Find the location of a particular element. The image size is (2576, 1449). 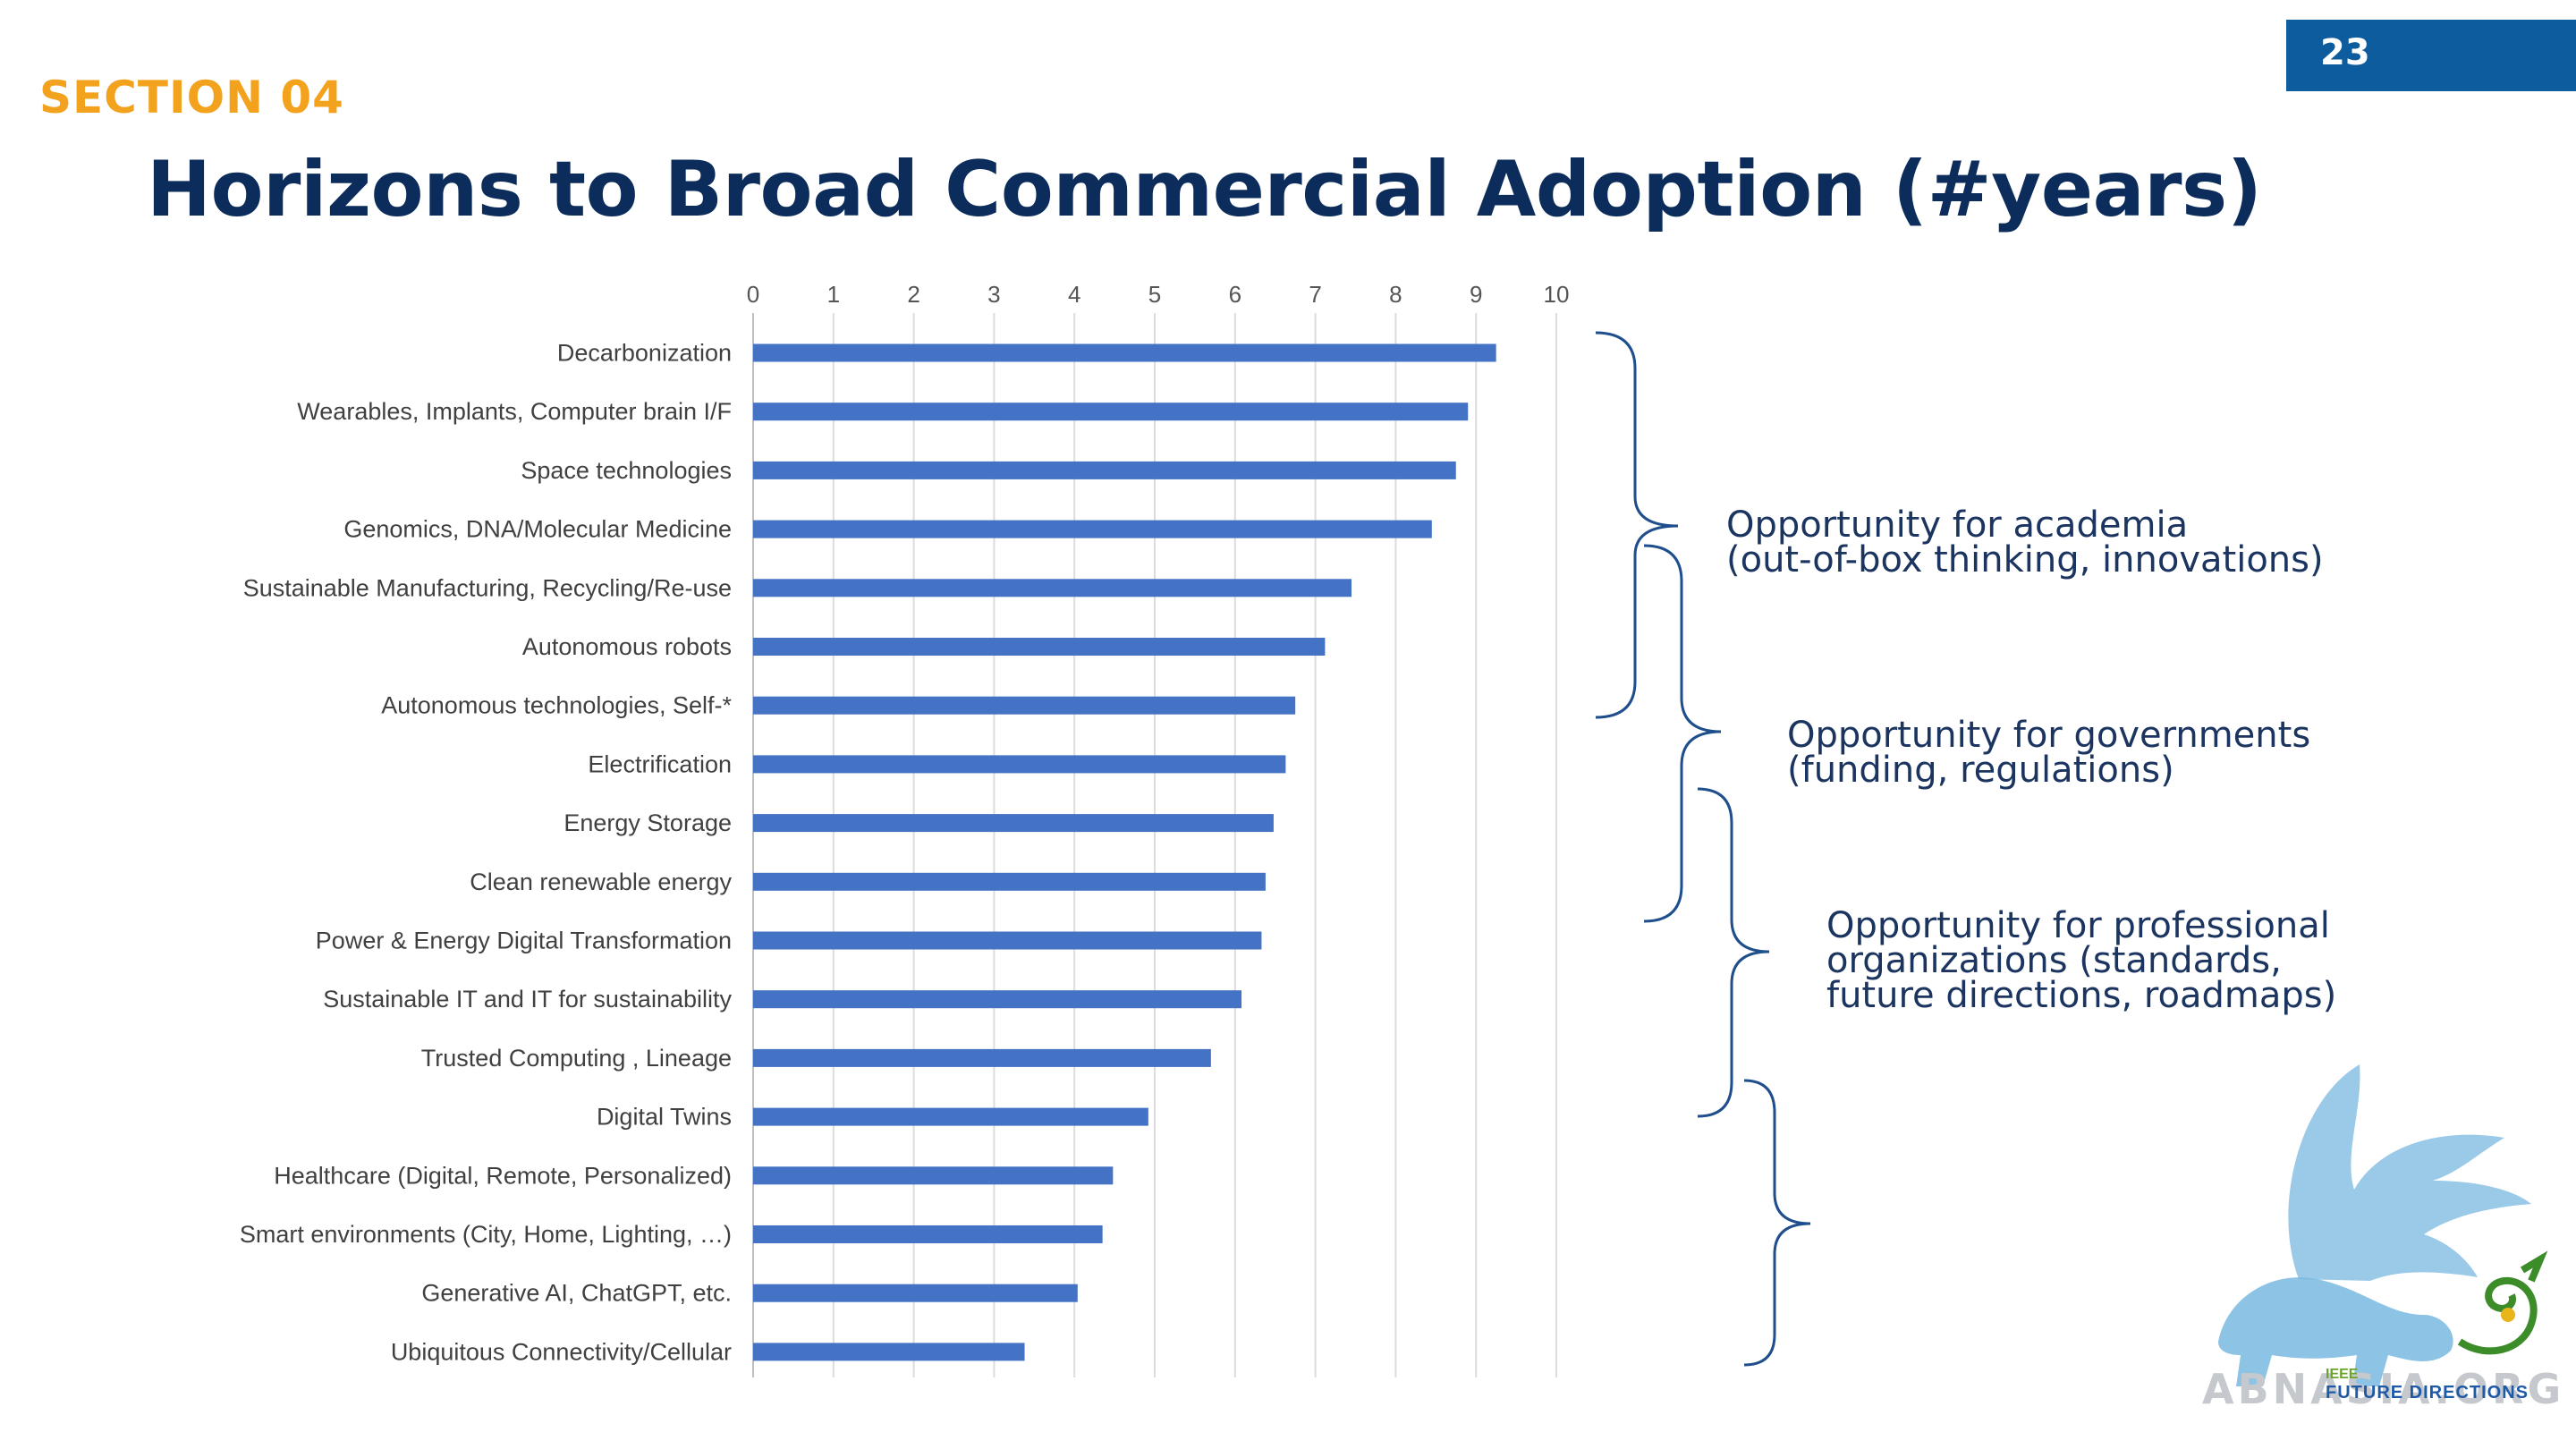

brace-academia is located at coordinates (1637, 525).